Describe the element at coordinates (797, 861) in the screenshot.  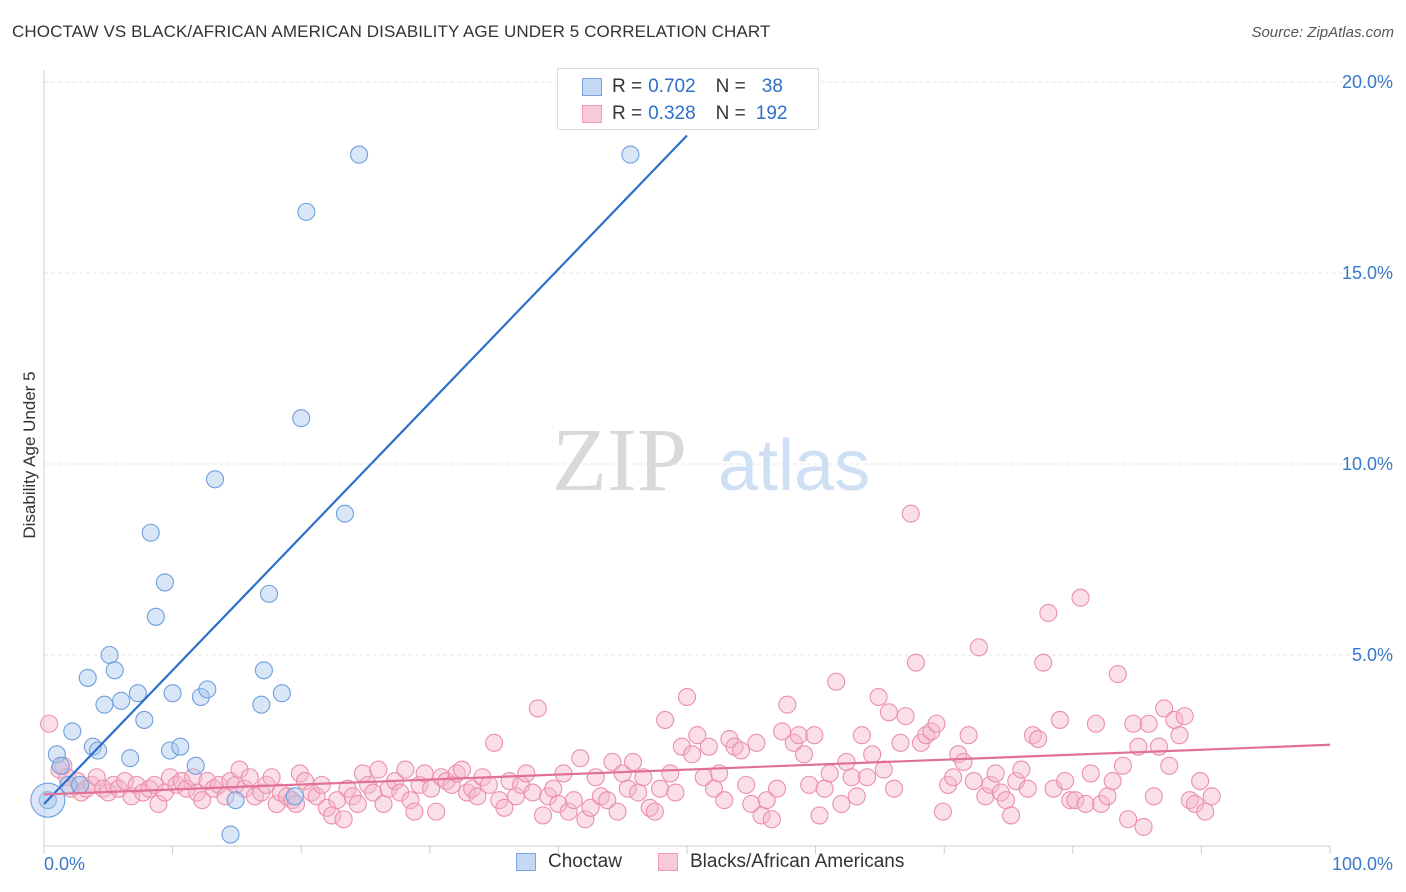
I see `black-legend-label: Blacks/African Americans` at that location.